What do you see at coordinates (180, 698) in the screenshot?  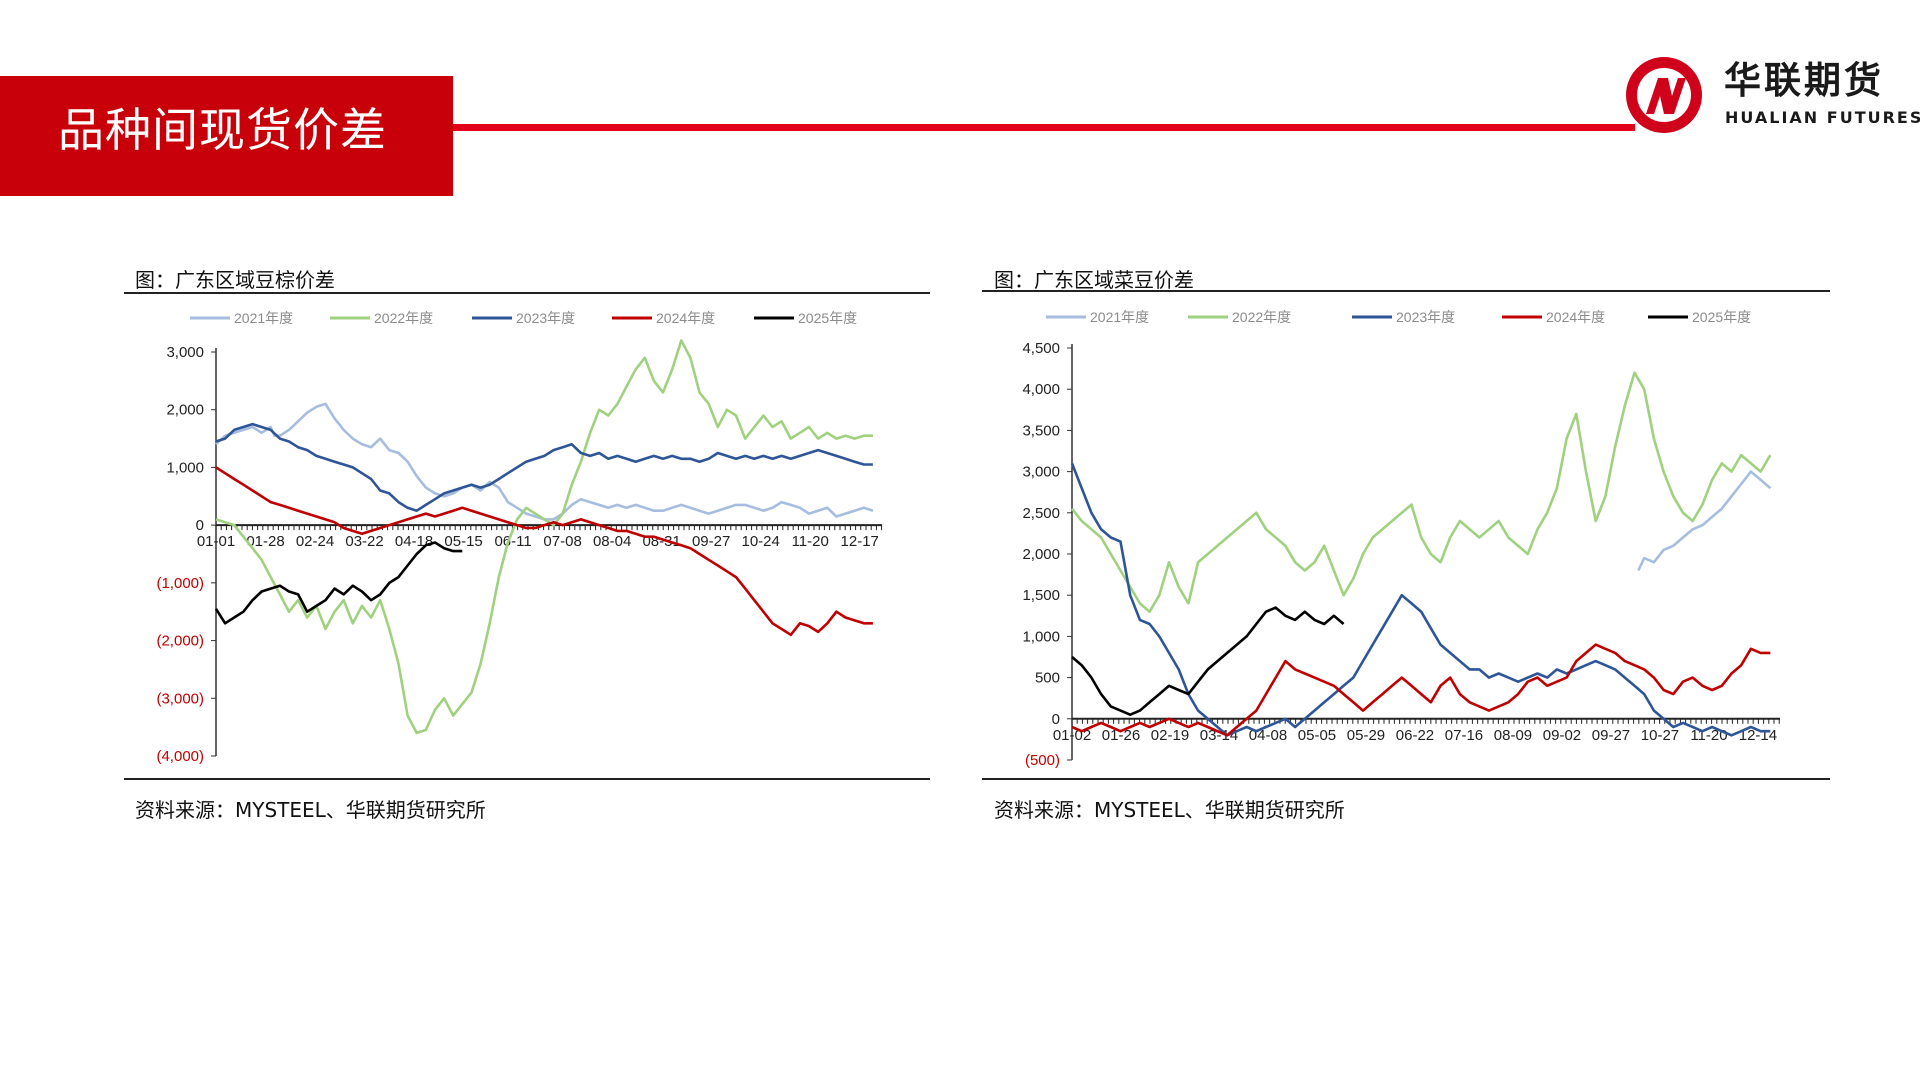 I see `y-tick-label: (3,000)` at bounding box center [180, 698].